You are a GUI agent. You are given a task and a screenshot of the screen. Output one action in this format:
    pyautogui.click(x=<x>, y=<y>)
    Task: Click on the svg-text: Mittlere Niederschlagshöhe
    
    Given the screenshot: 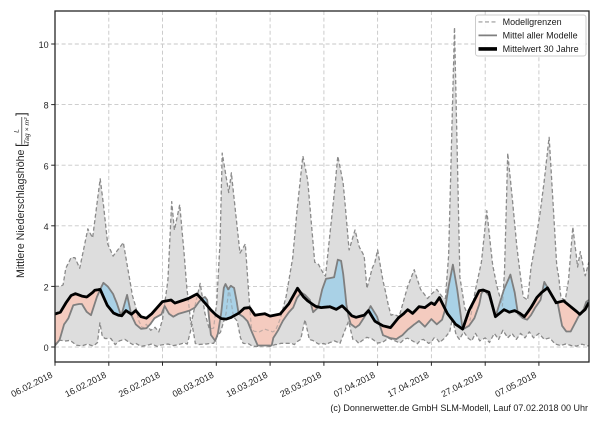 What is the action you would take?
    pyautogui.click(x=21, y=214)
    